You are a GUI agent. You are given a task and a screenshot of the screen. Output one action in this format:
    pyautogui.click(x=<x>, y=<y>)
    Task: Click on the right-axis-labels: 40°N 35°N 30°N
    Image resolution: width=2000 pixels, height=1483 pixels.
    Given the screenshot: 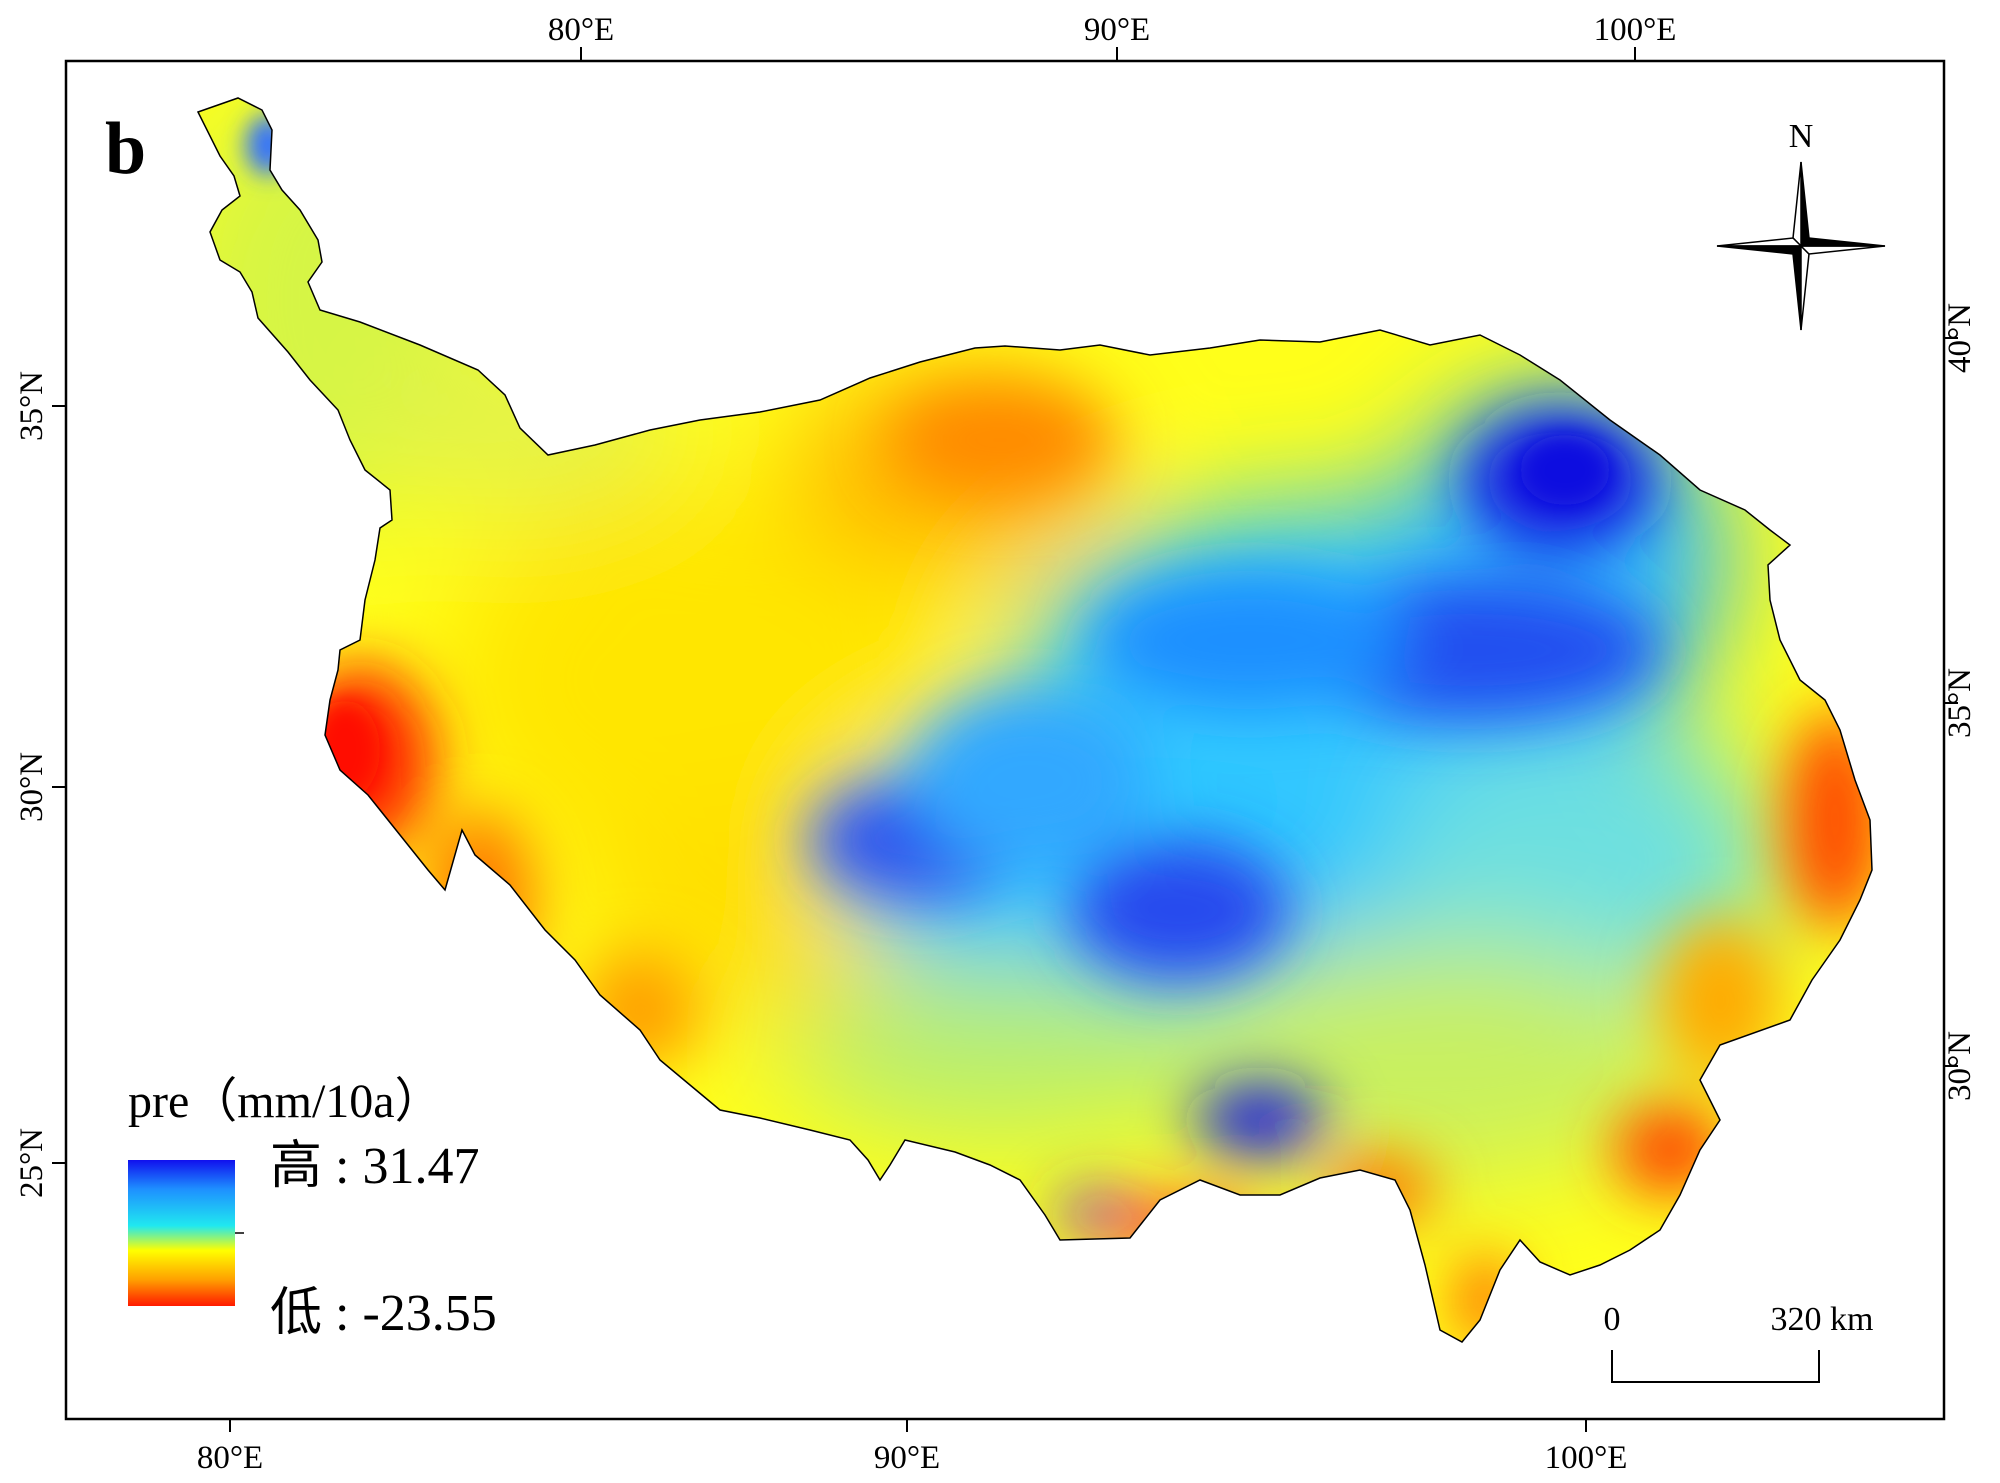 What is the action you would take?
    pyautogui.click(x=1960, y=702)
    